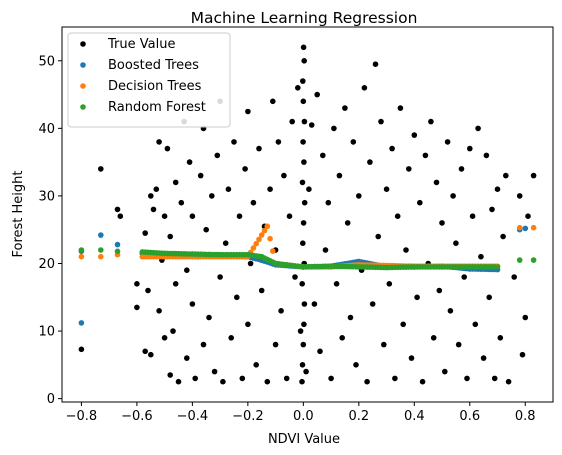 The width and height of the screenshot is (562, 455). What do you see at coordinates (157, 107) in the screenshot?
I see `legend-label: Random Forest` at bounding box center [157, 107].